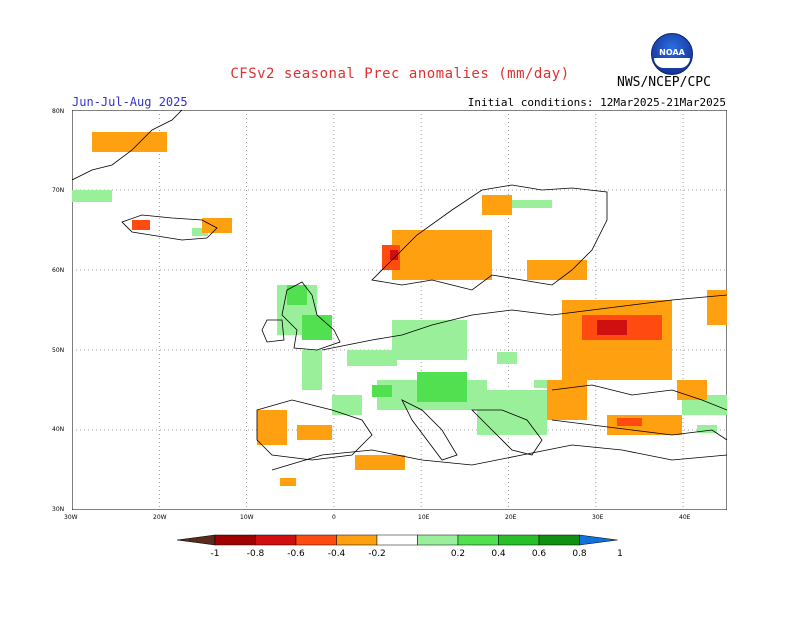 This screenshot has width=800, height=618. I want to click on logo-wave, so click(672, 63).